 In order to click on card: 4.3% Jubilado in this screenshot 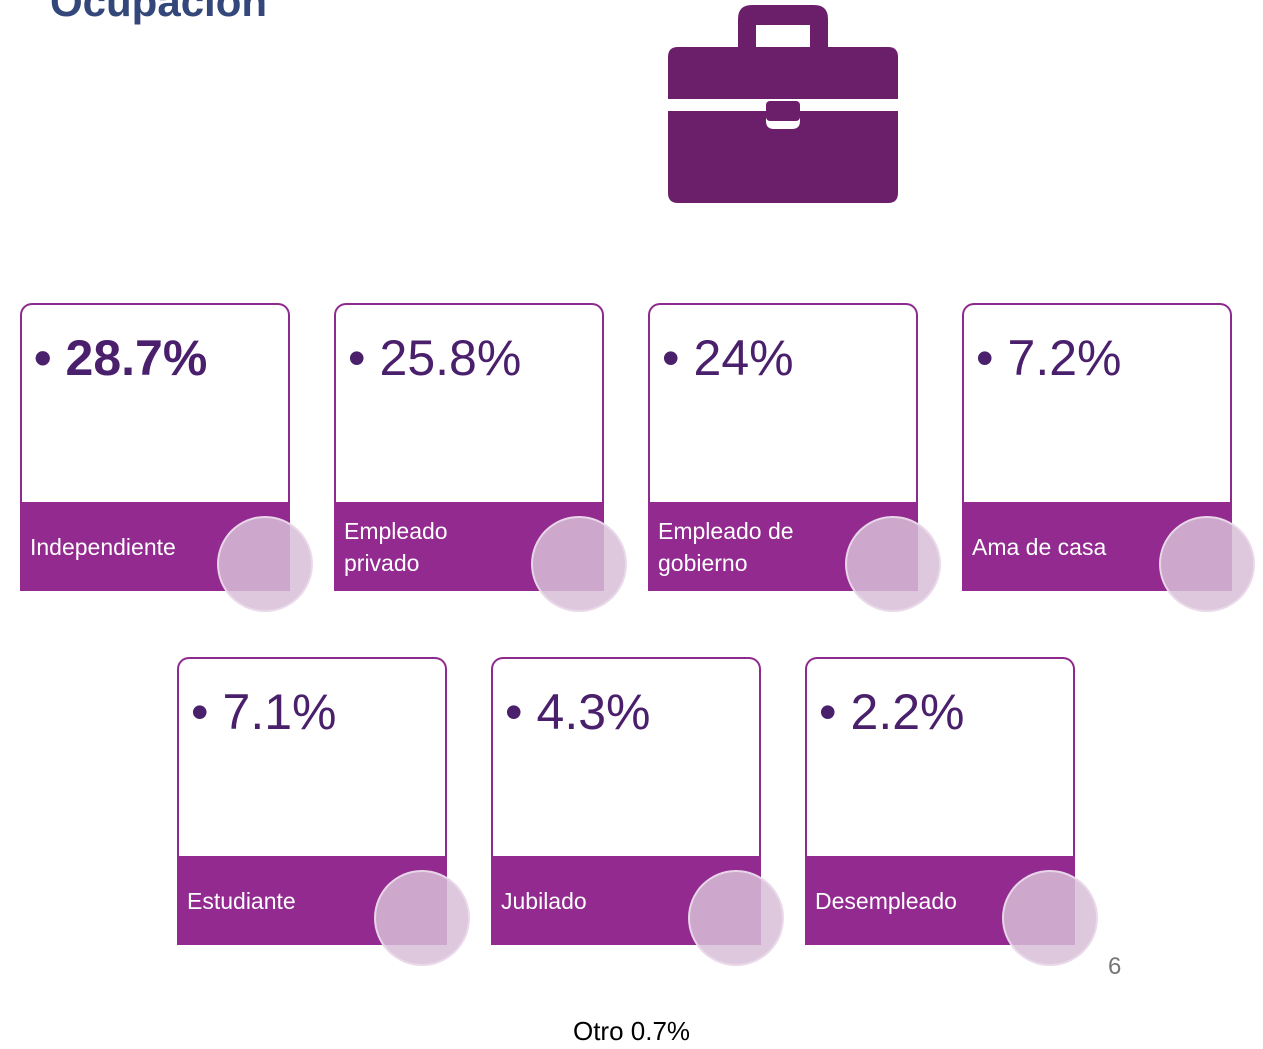, I will do `click(637, 811)`.